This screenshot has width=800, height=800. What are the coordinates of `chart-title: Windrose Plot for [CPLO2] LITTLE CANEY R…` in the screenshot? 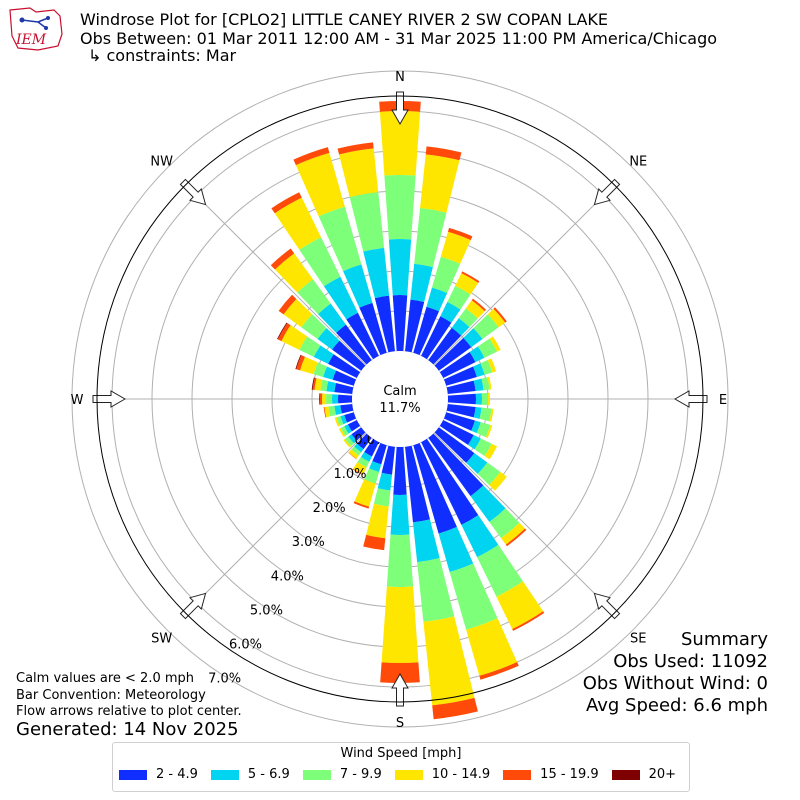 It's located at (344, 19).